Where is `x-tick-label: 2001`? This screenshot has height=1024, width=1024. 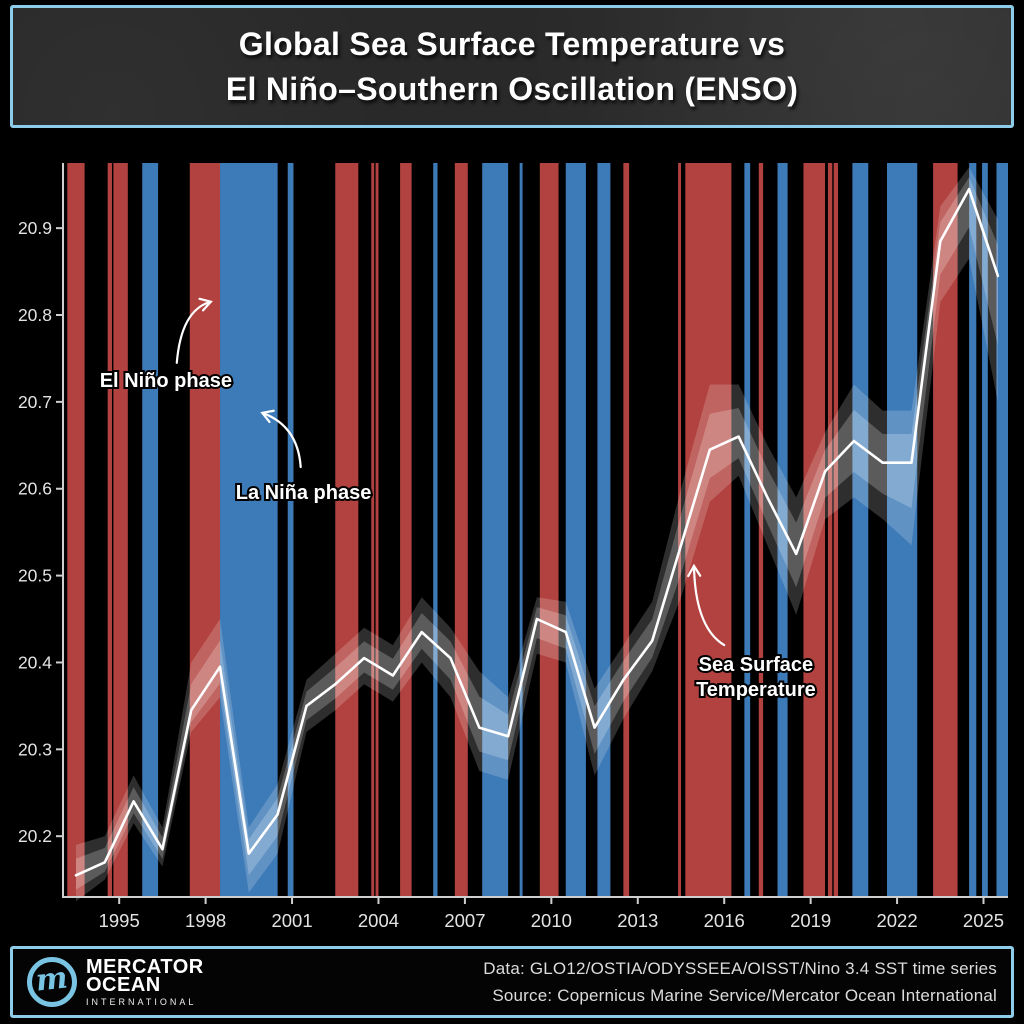
x-tick-label: 2001 is located at coordinates (291, 920).